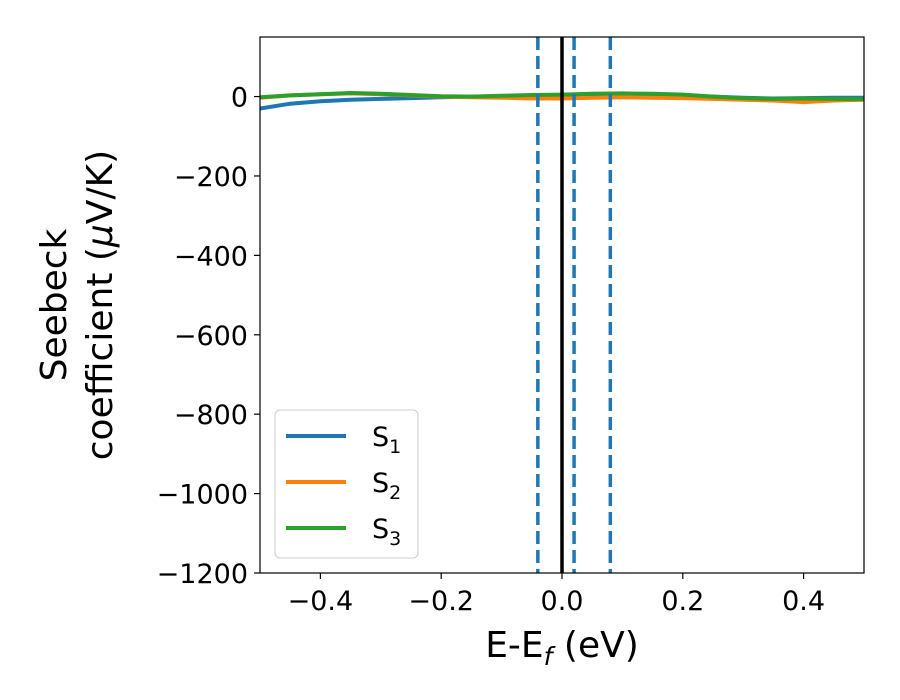  Describe the element at coordinates (211, 177) in the screenshot. I see `y-tick-label: −200` at that location.